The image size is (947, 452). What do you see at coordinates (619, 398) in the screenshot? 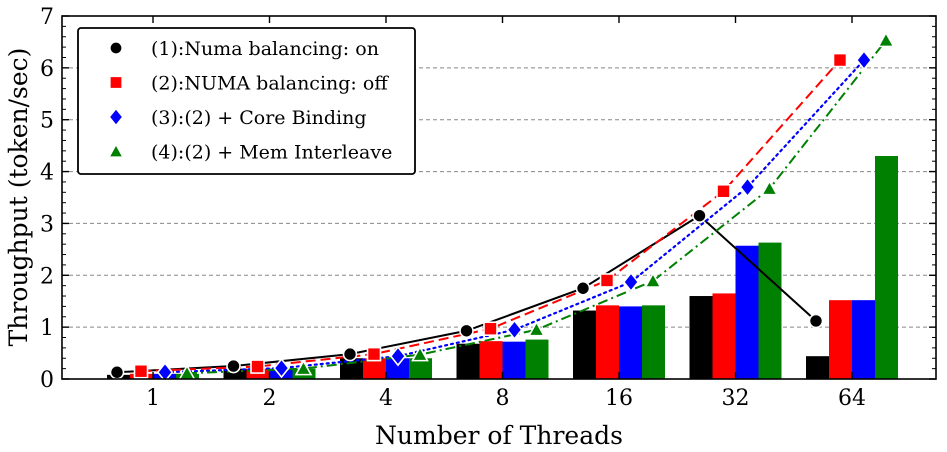
I see `x-tick-label-16: 16` at bounding box center [619, 398].